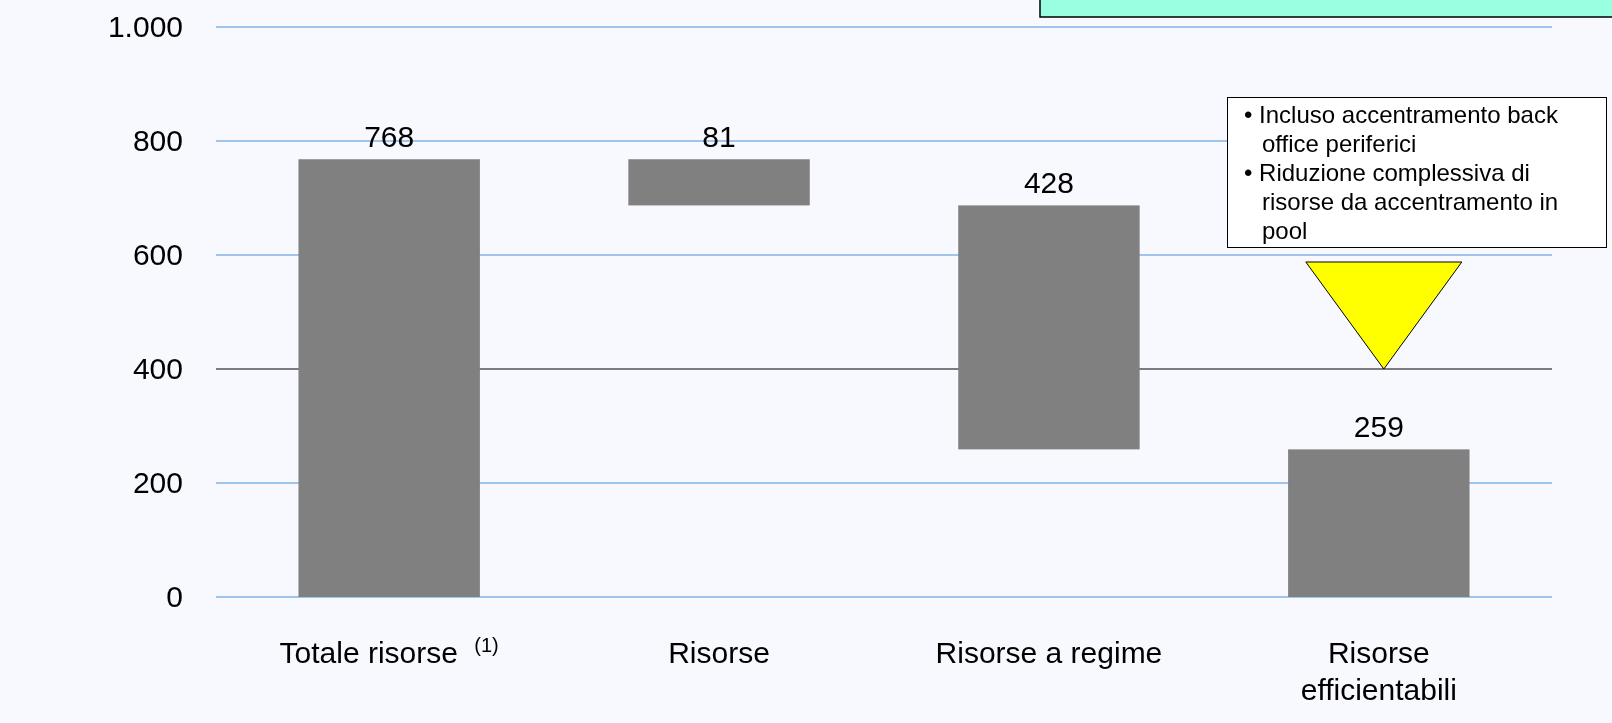 Image resolution: width=1612 pixels, height=723 pixels. I want to click on x-tick-label: Risorse a regime, so click(1049, 652).